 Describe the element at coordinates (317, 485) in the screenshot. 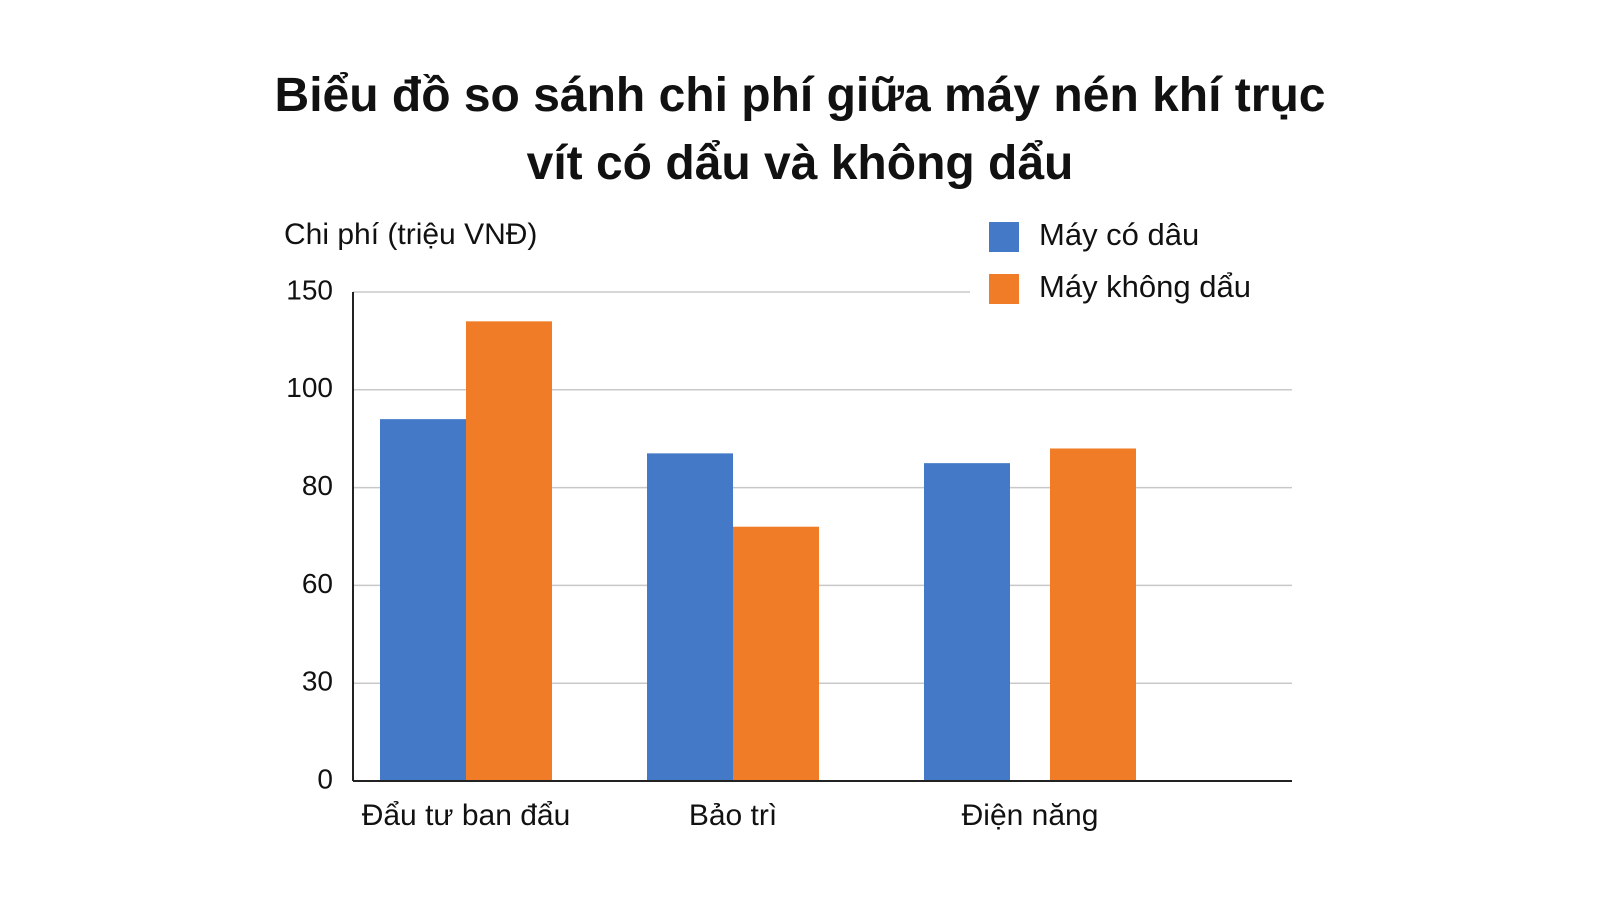

I see `y-tick-label: 80` at that location.